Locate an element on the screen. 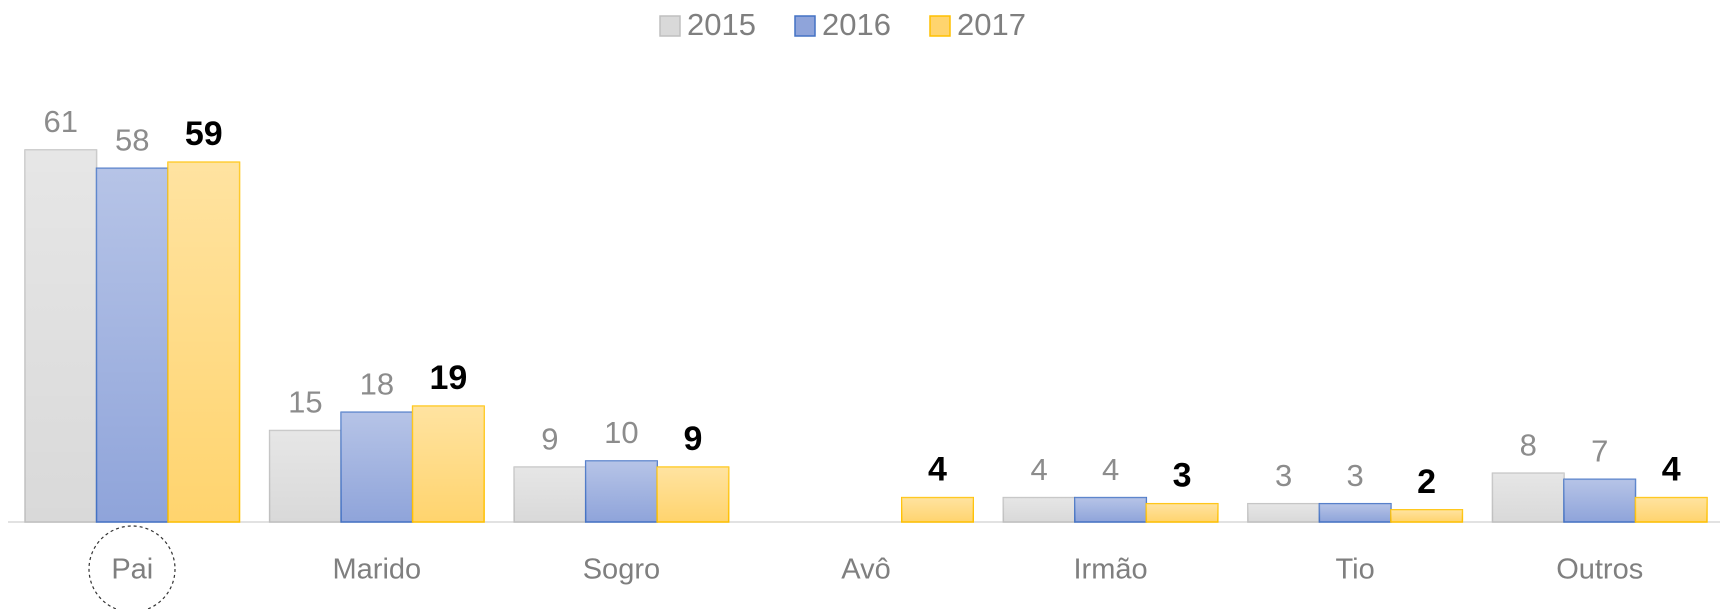 The width and height of the screenshot is (1725, 609). legend-label: 2016 is located at coordinates (856, 24).